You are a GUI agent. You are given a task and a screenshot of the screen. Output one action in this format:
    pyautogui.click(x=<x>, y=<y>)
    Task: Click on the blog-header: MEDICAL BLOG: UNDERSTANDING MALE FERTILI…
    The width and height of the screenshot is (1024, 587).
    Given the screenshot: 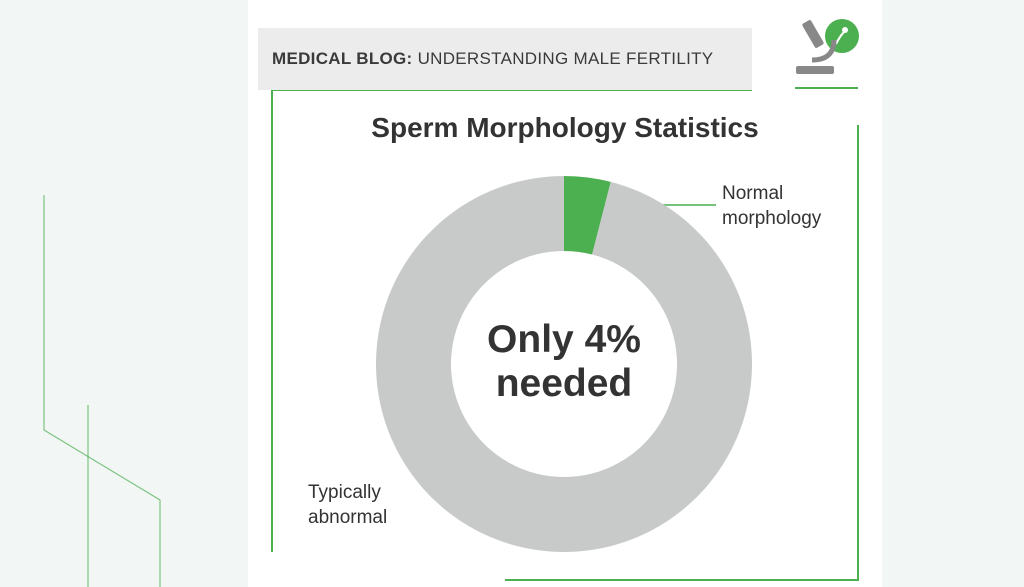 What is the action you would take?
    pyautogui.click(x=505, y=59)
    